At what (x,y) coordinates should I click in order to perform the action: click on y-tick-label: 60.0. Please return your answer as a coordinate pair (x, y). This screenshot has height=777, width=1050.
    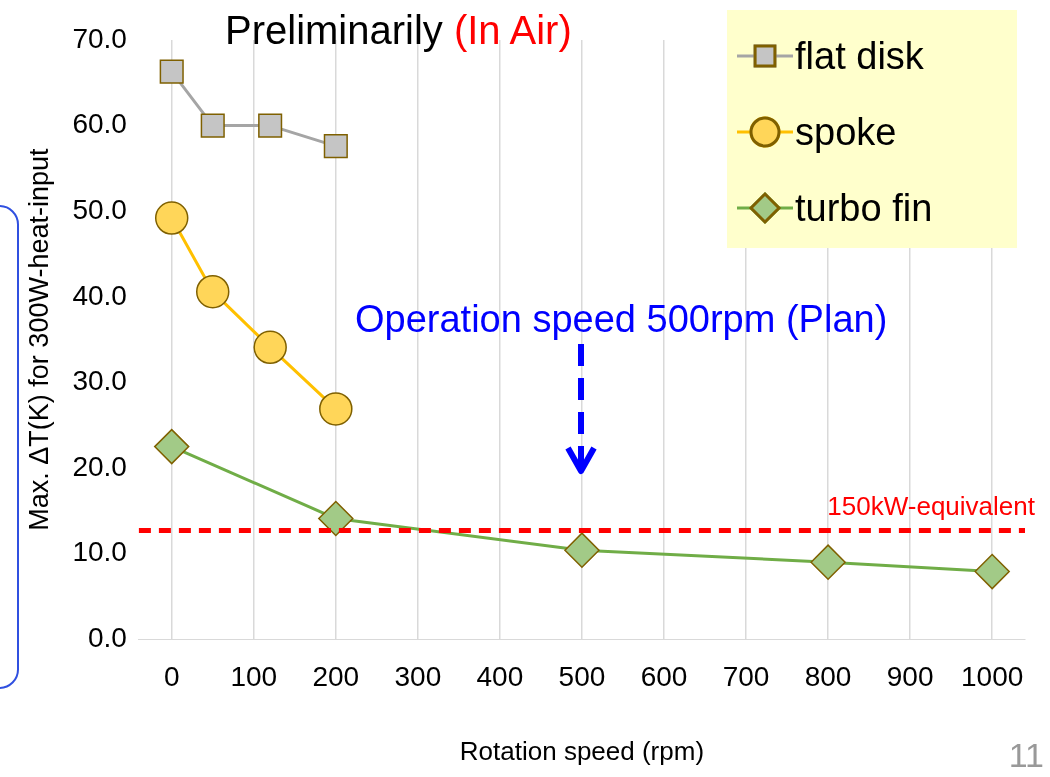
    Looking at the image, I should click on (99, 124).